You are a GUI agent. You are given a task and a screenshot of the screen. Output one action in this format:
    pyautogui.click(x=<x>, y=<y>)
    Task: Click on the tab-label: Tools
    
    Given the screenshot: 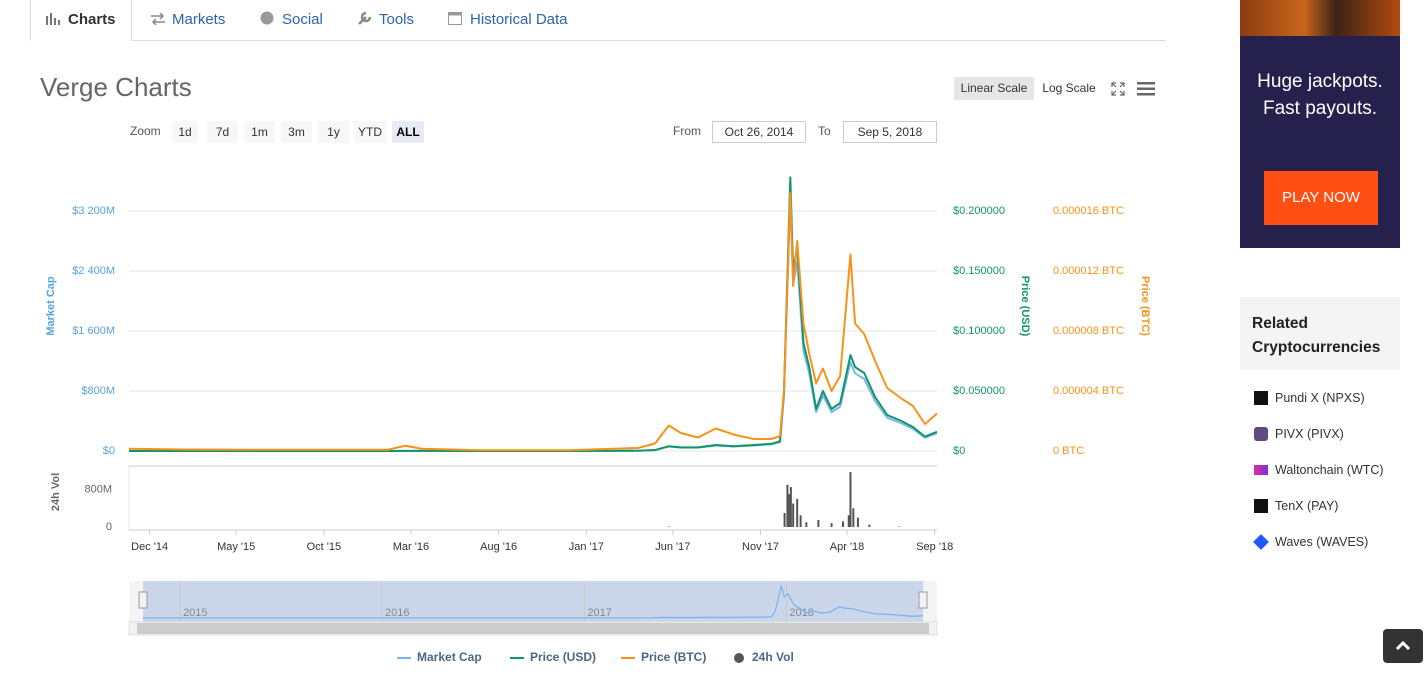 What is the action you would take?
    pyautogui.click(x=397, y=19)
    